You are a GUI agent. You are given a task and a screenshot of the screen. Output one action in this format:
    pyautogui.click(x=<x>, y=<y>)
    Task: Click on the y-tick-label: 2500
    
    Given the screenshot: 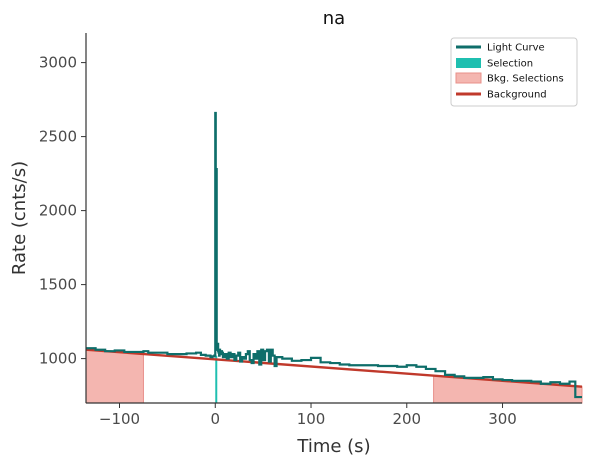 What is the action you would take?
    pyautogui.click(x=58, y=137)
    